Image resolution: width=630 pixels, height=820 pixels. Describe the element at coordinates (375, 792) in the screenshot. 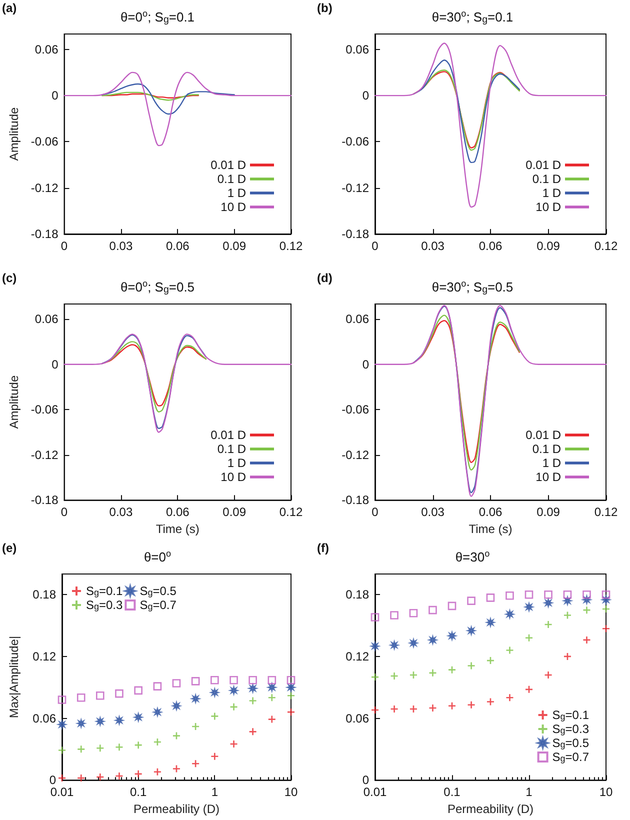

I see `x-tick-label: 0.01` at that location.